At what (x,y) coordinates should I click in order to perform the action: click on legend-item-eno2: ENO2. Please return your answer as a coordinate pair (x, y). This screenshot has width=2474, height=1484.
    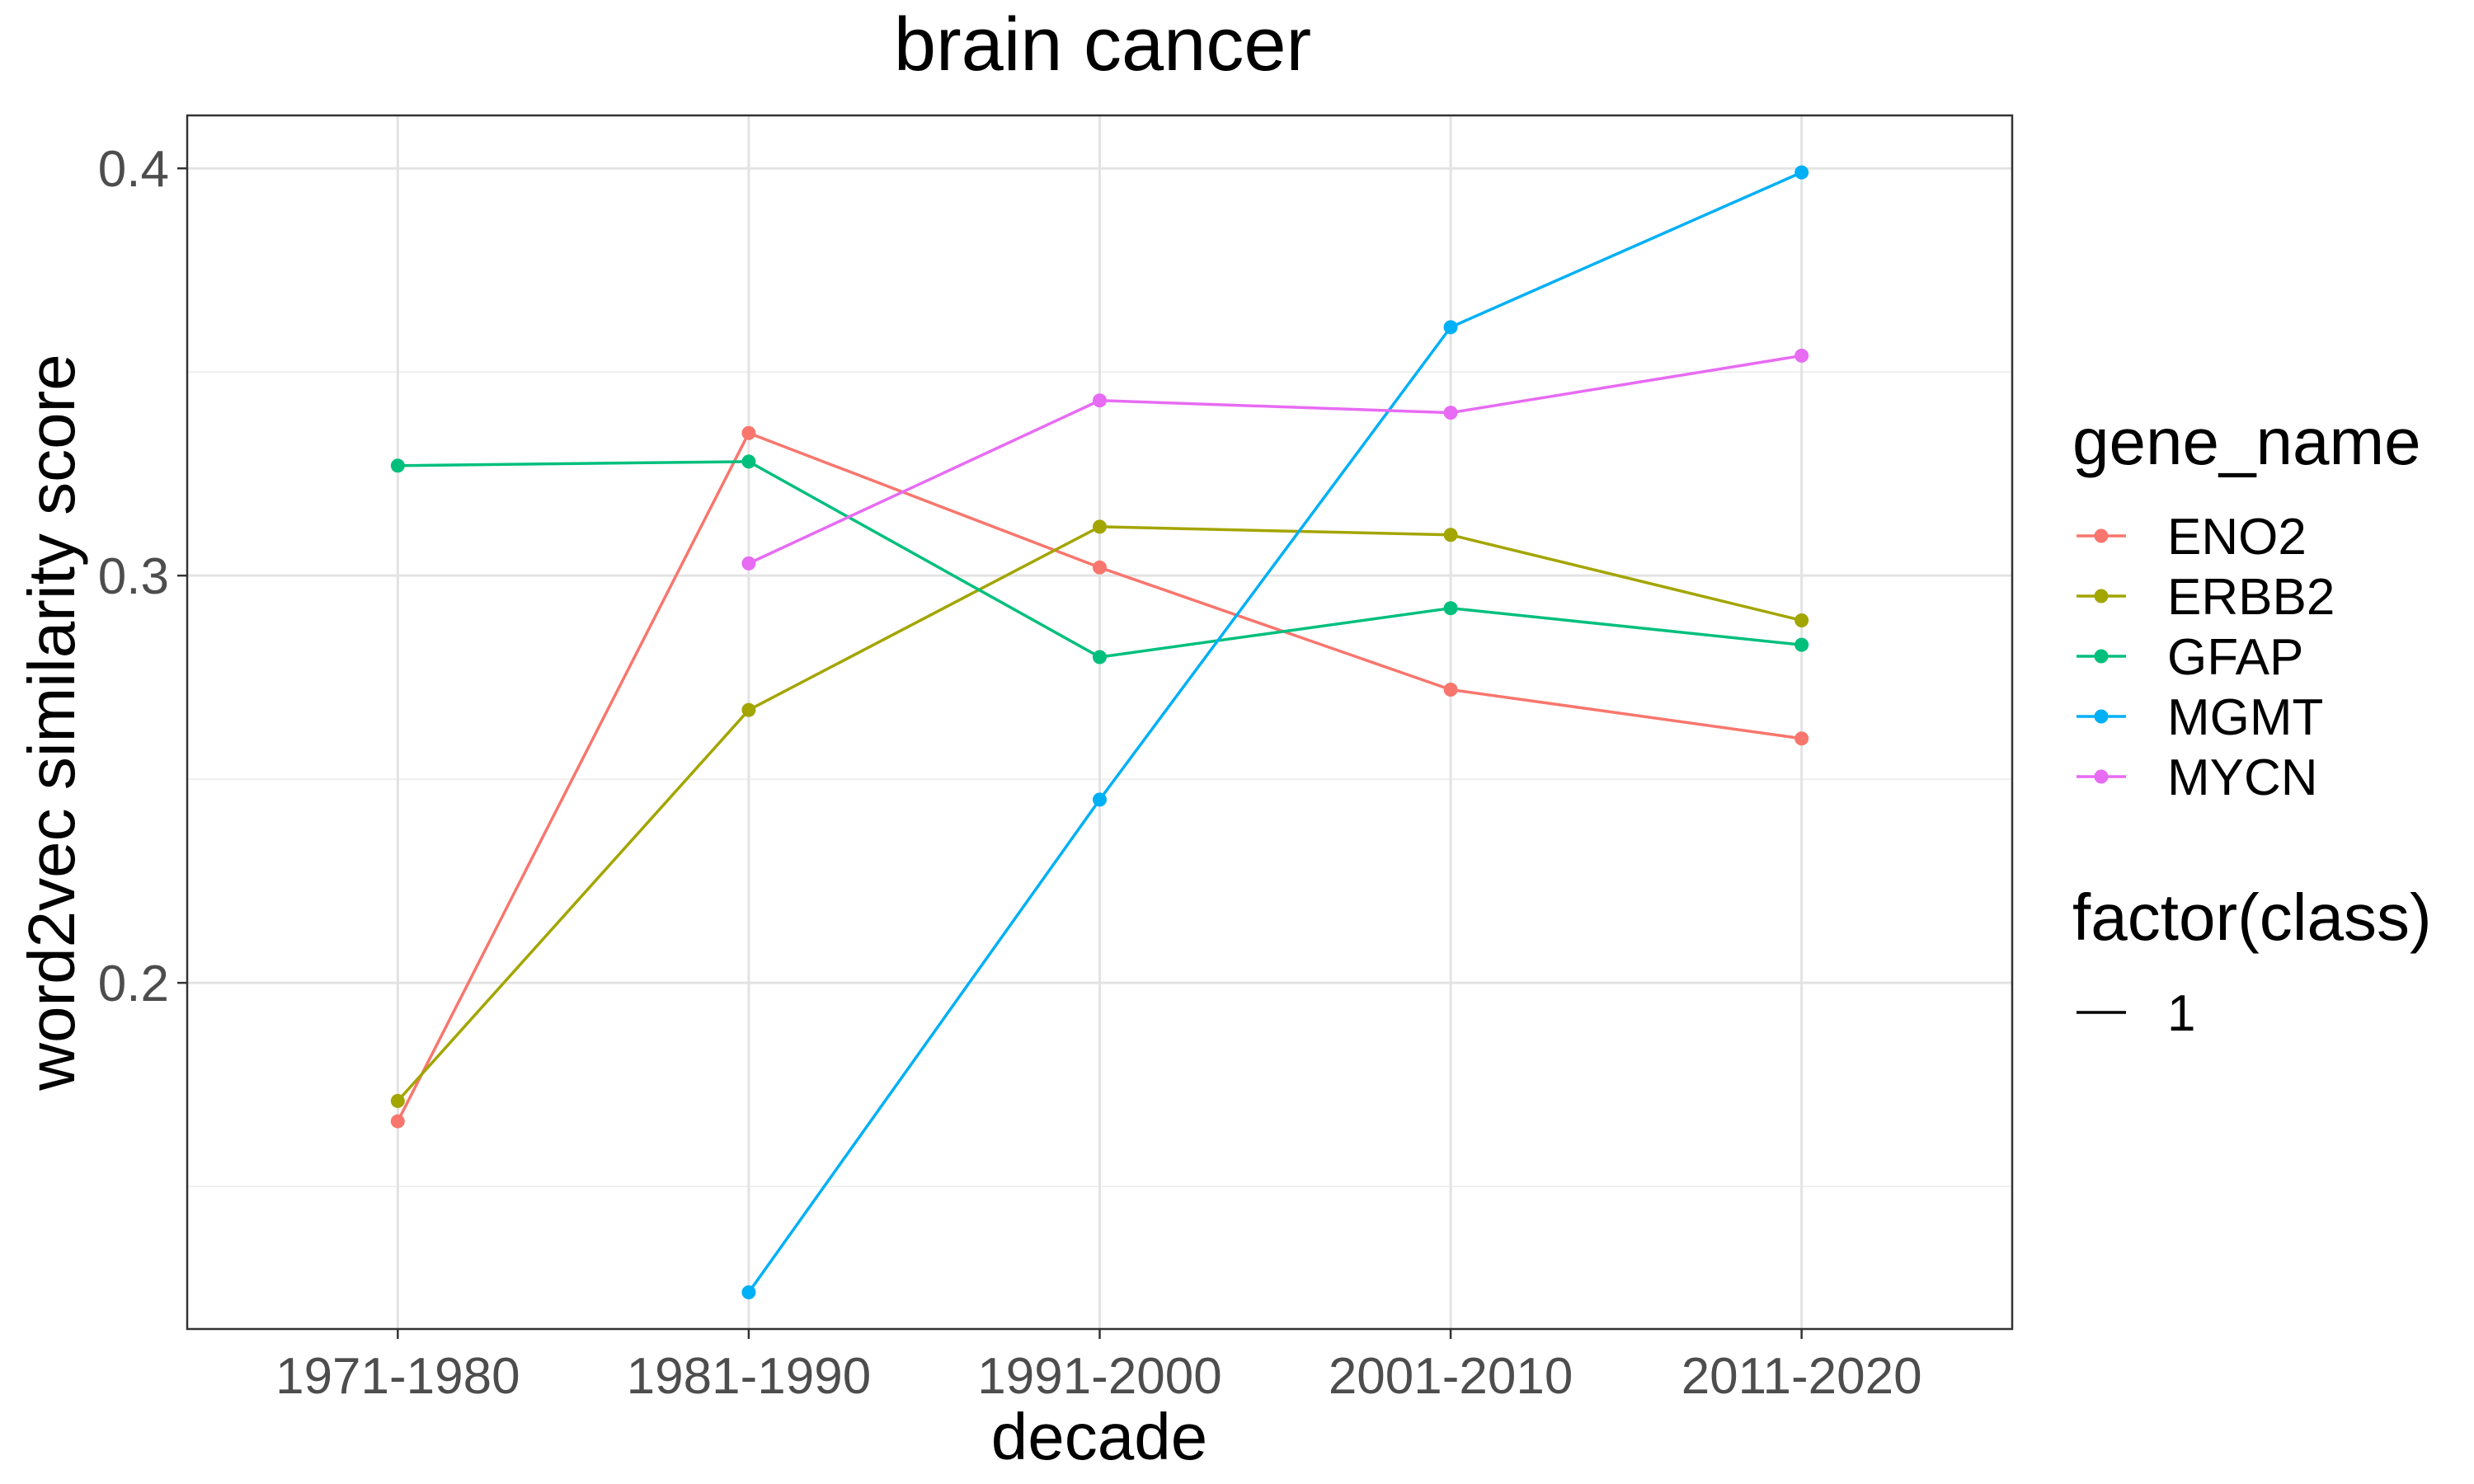
    Looking at the image, I should click on (2192, 537).